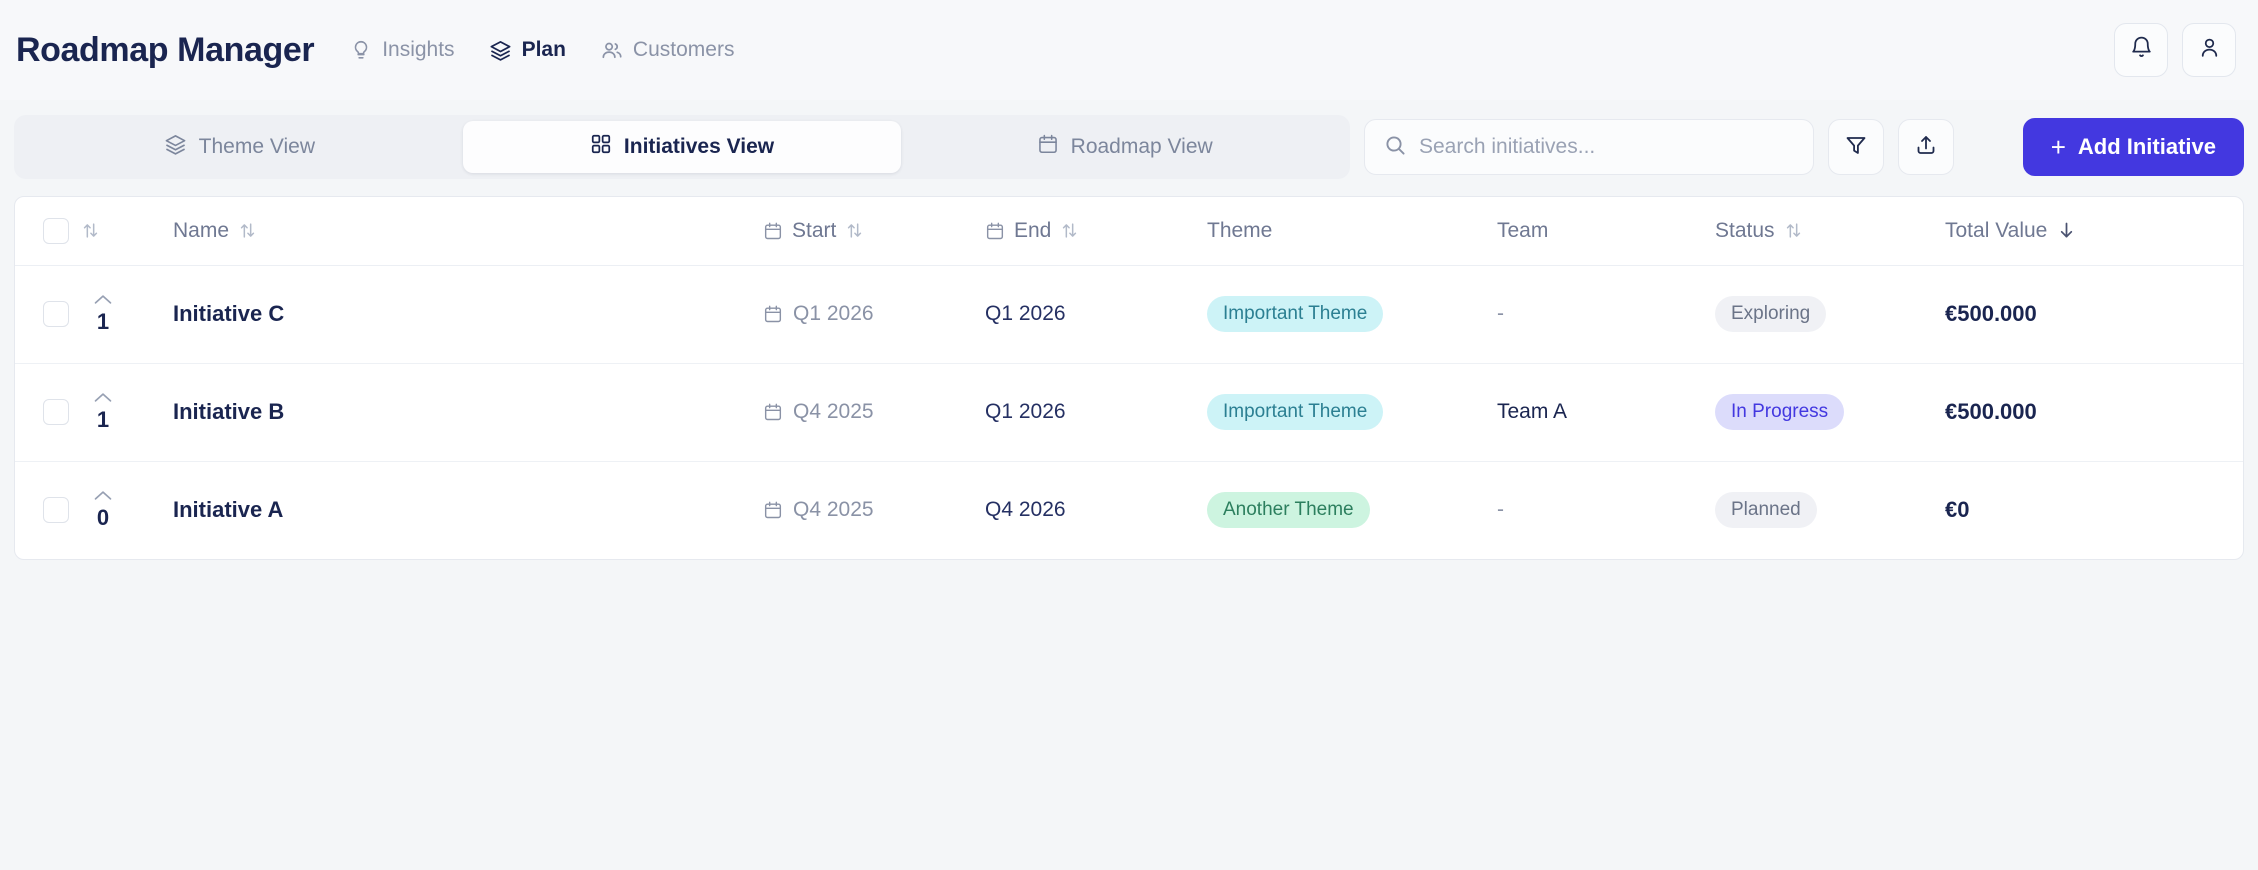  I want to click on account-button, so click(2209, 50).